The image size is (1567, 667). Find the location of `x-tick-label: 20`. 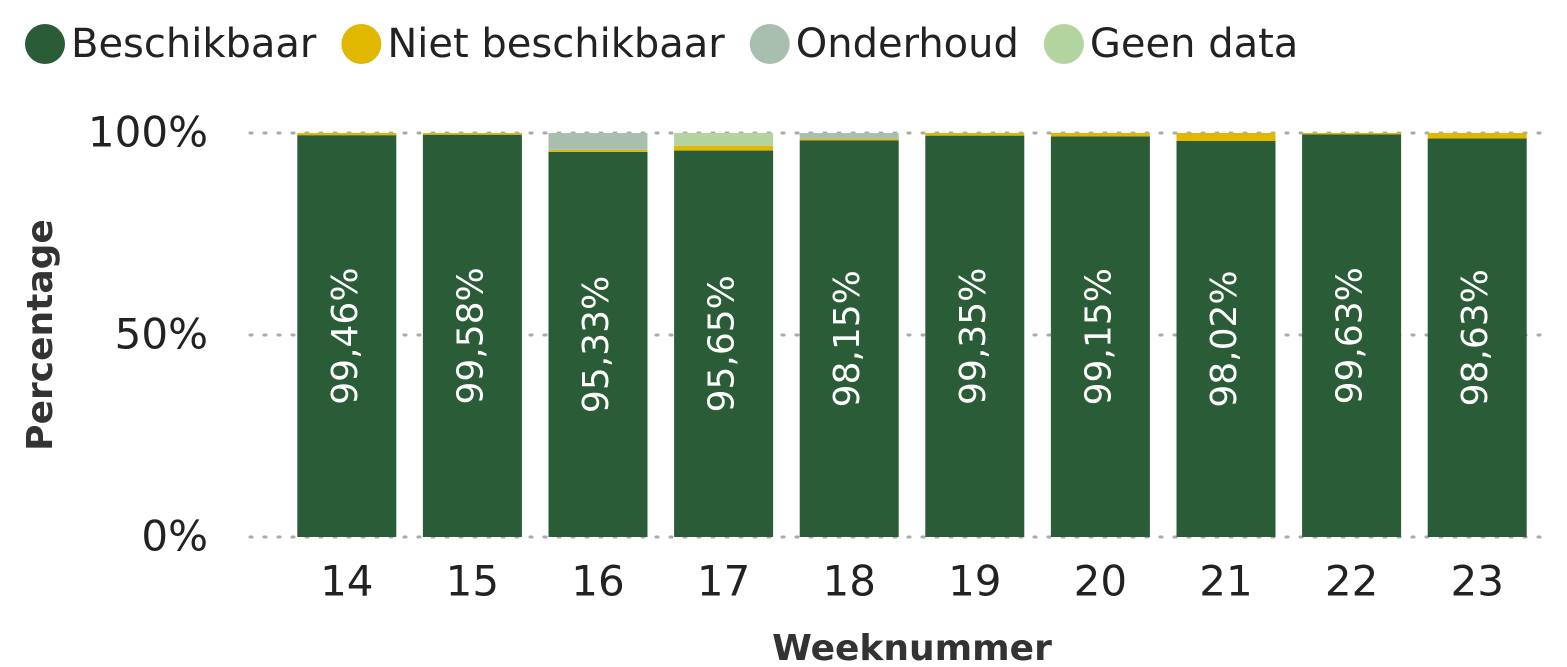

x-tick-label: 20 is located at coordinates (1100, 581).